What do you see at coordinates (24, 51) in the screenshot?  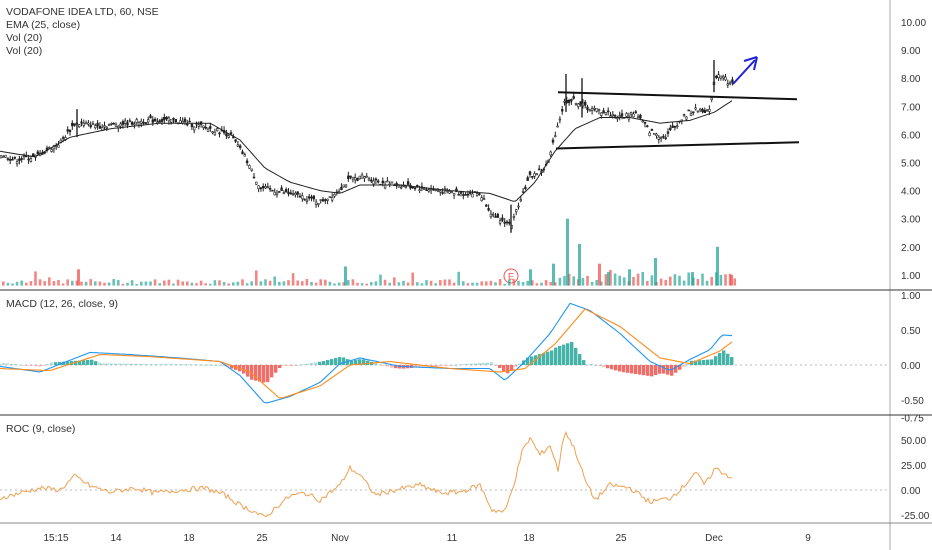 I see `vol-legend-2: Vol (20)` at bounding box center [24, 51].